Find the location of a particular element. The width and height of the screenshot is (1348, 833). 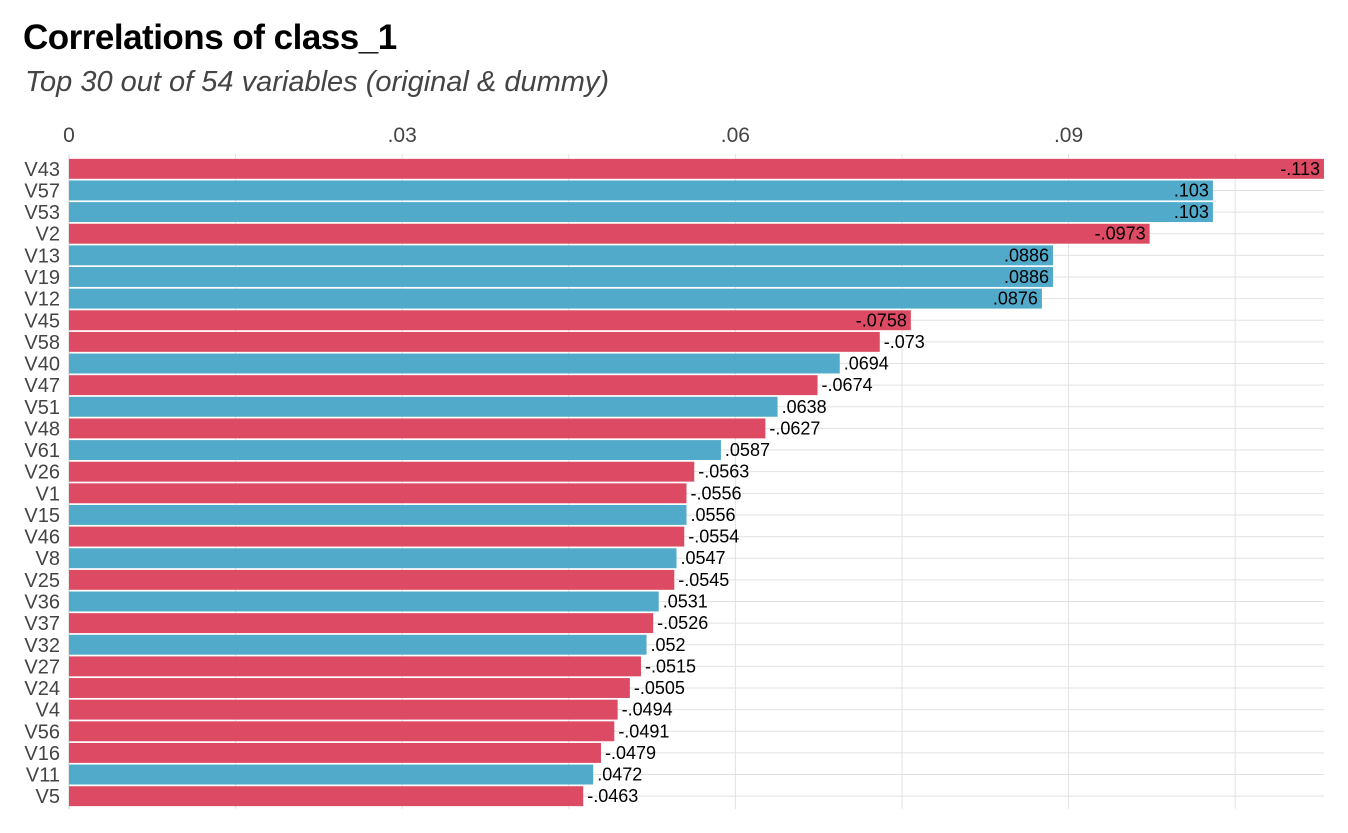

y-tick-label: V46 is located at coordinates (42, 538).